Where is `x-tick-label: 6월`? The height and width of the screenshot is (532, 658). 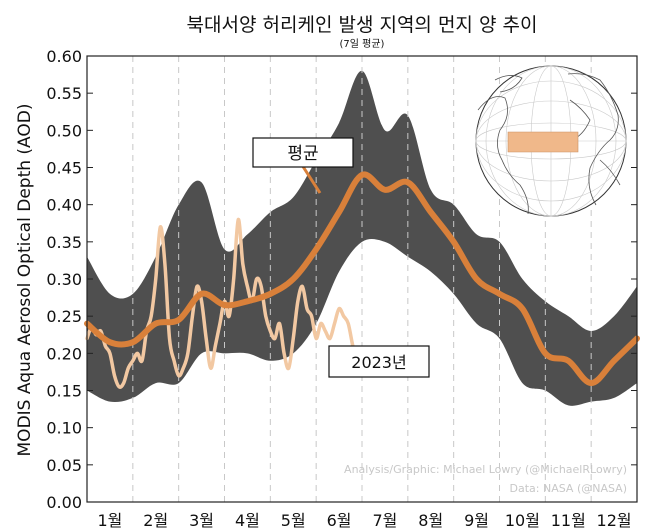 x-tick-label: 6월 is located at coordinates (339, 520).